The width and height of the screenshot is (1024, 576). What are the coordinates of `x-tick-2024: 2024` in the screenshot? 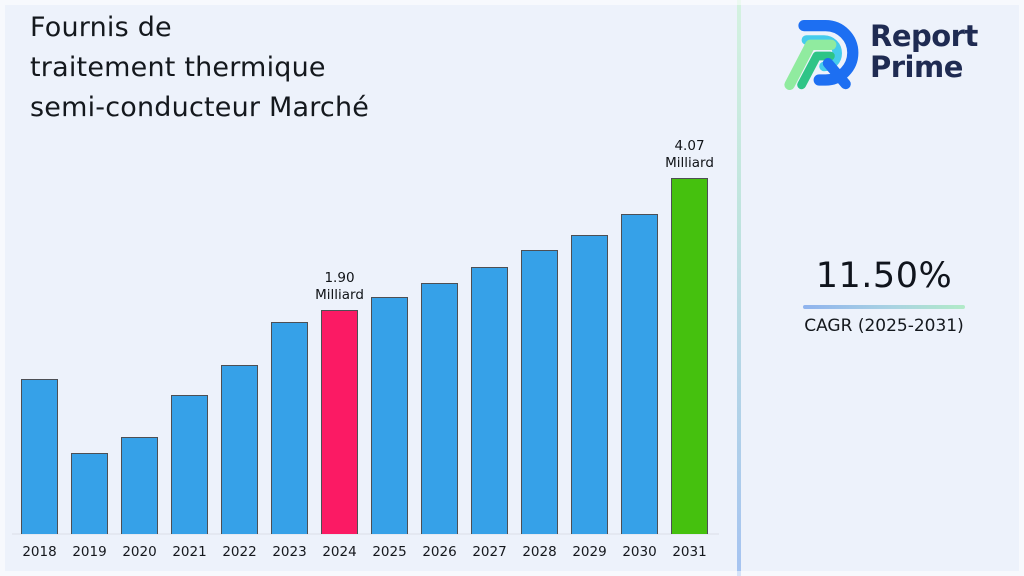 It's located at (339, 552).